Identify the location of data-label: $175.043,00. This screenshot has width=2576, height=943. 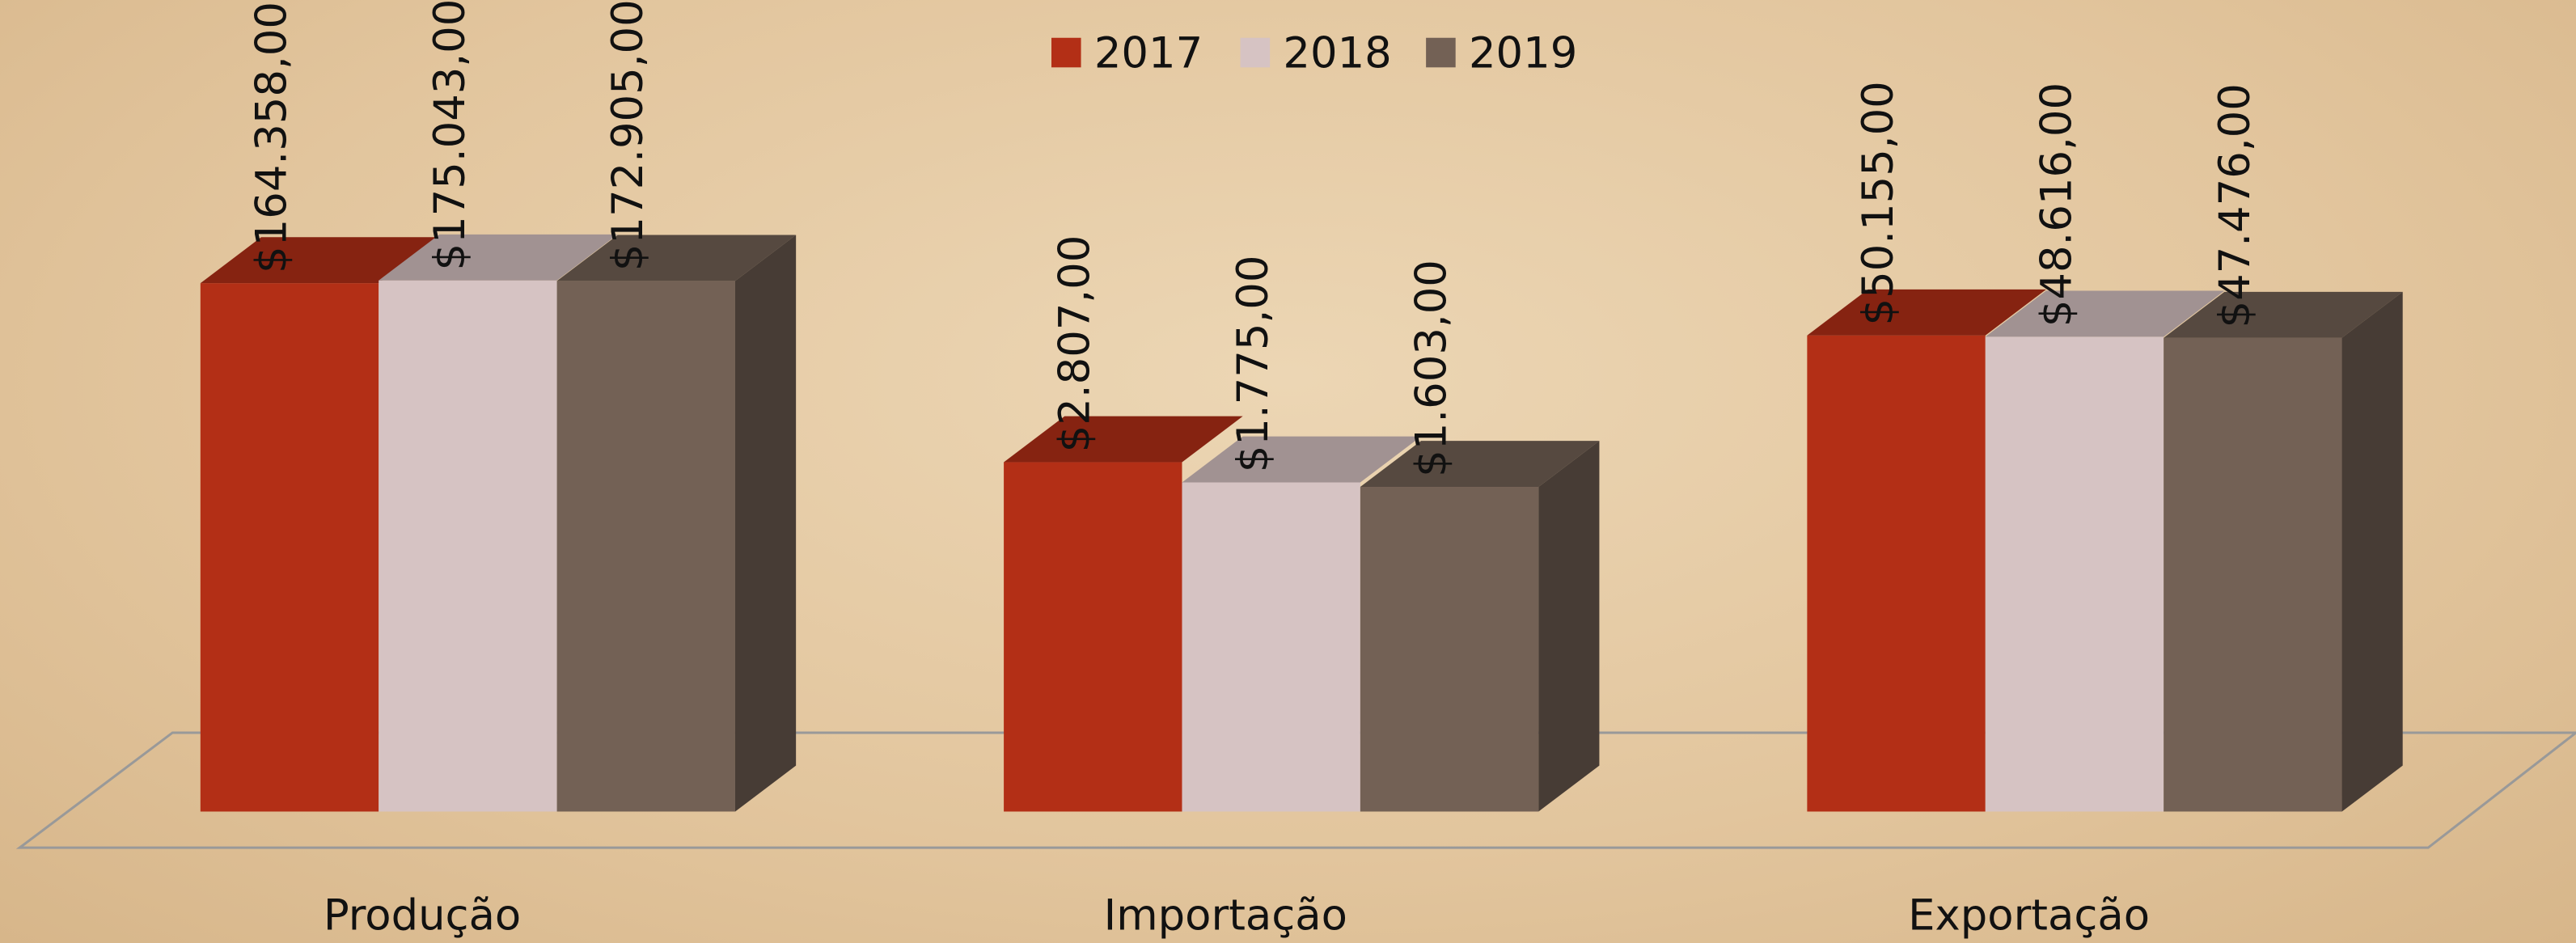
(450, 135).